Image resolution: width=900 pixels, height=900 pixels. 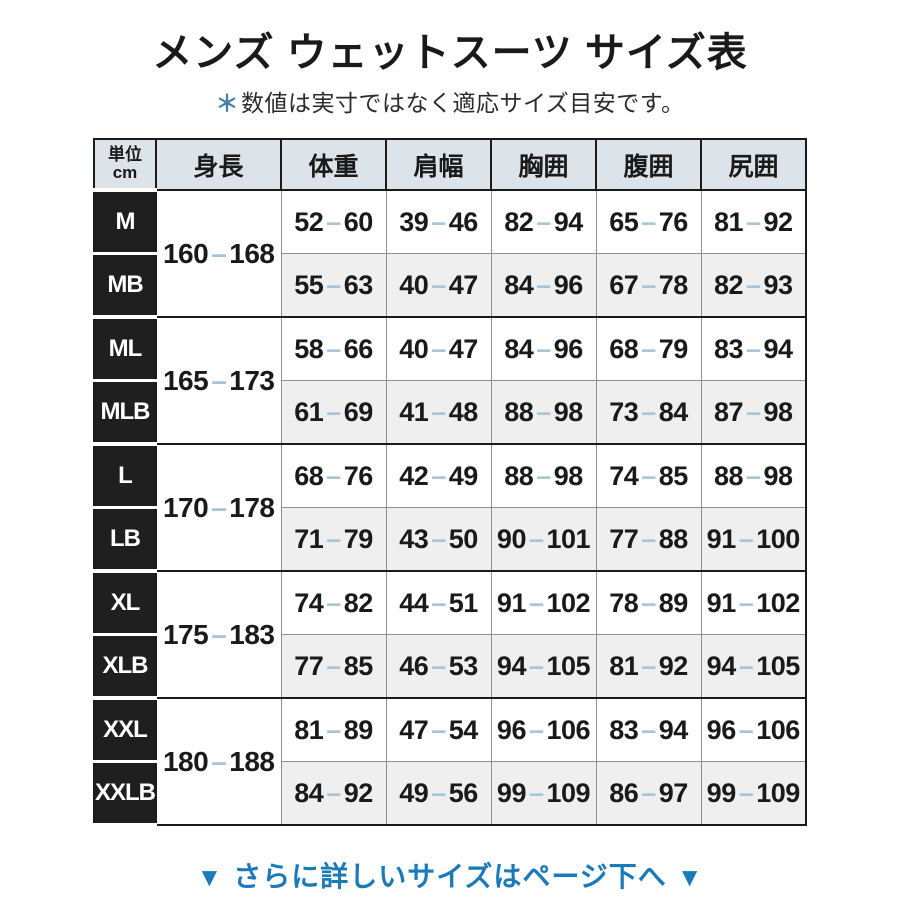 I want to click on unit-label-top: 単位, so click(x=125, y=155).